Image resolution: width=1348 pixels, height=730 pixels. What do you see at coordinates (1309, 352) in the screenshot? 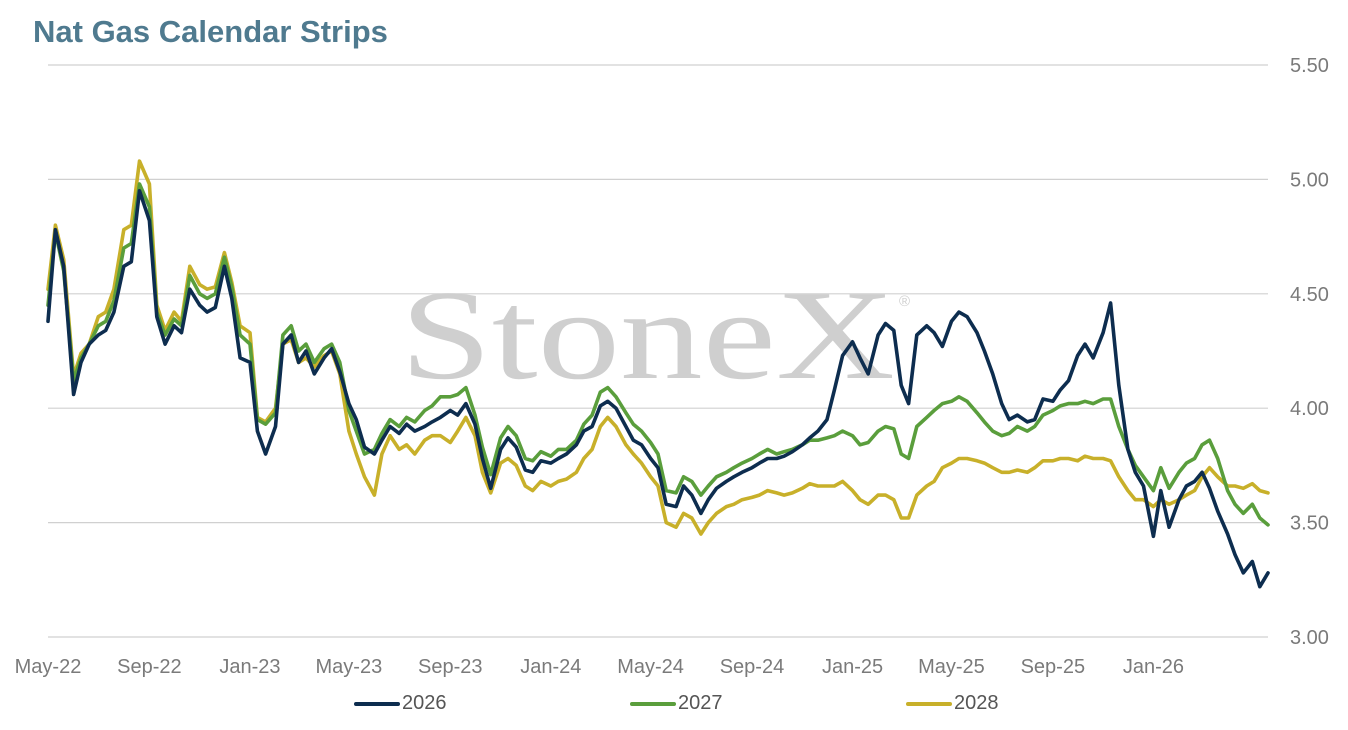
I see `y-axis-ticks: 3.00 3.50 4.00 4.50 5.00 5.50` at bounding box center [1309, 352].